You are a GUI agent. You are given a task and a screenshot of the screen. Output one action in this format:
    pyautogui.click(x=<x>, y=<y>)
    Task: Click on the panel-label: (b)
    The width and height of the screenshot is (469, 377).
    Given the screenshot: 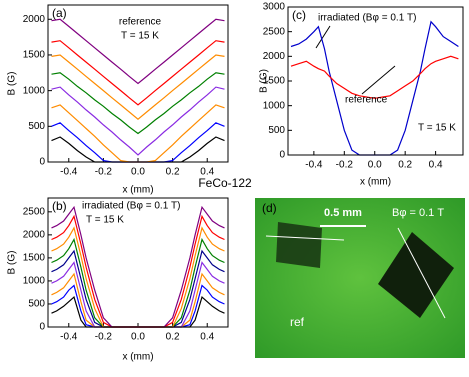 What is the action you would take?
    pyautogui.click(x=59, y=206)
    